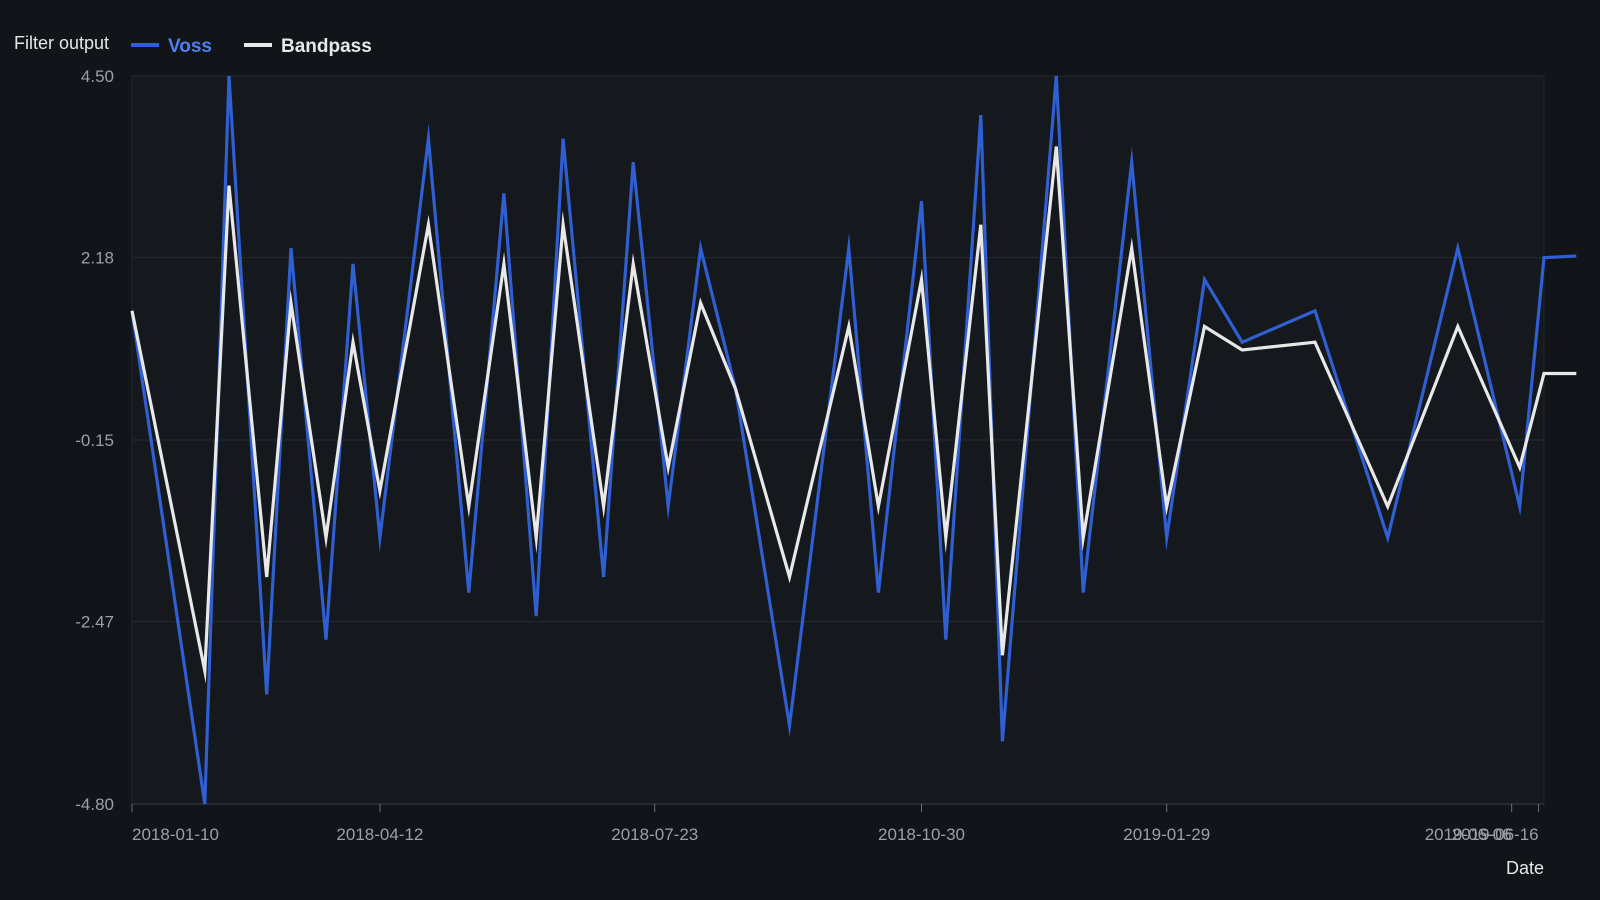  What do you see at coordinates (1468, 834) in the screenshot?
I see `x-tick-label: 2019-06-06` at bounding box center [1468, 834].